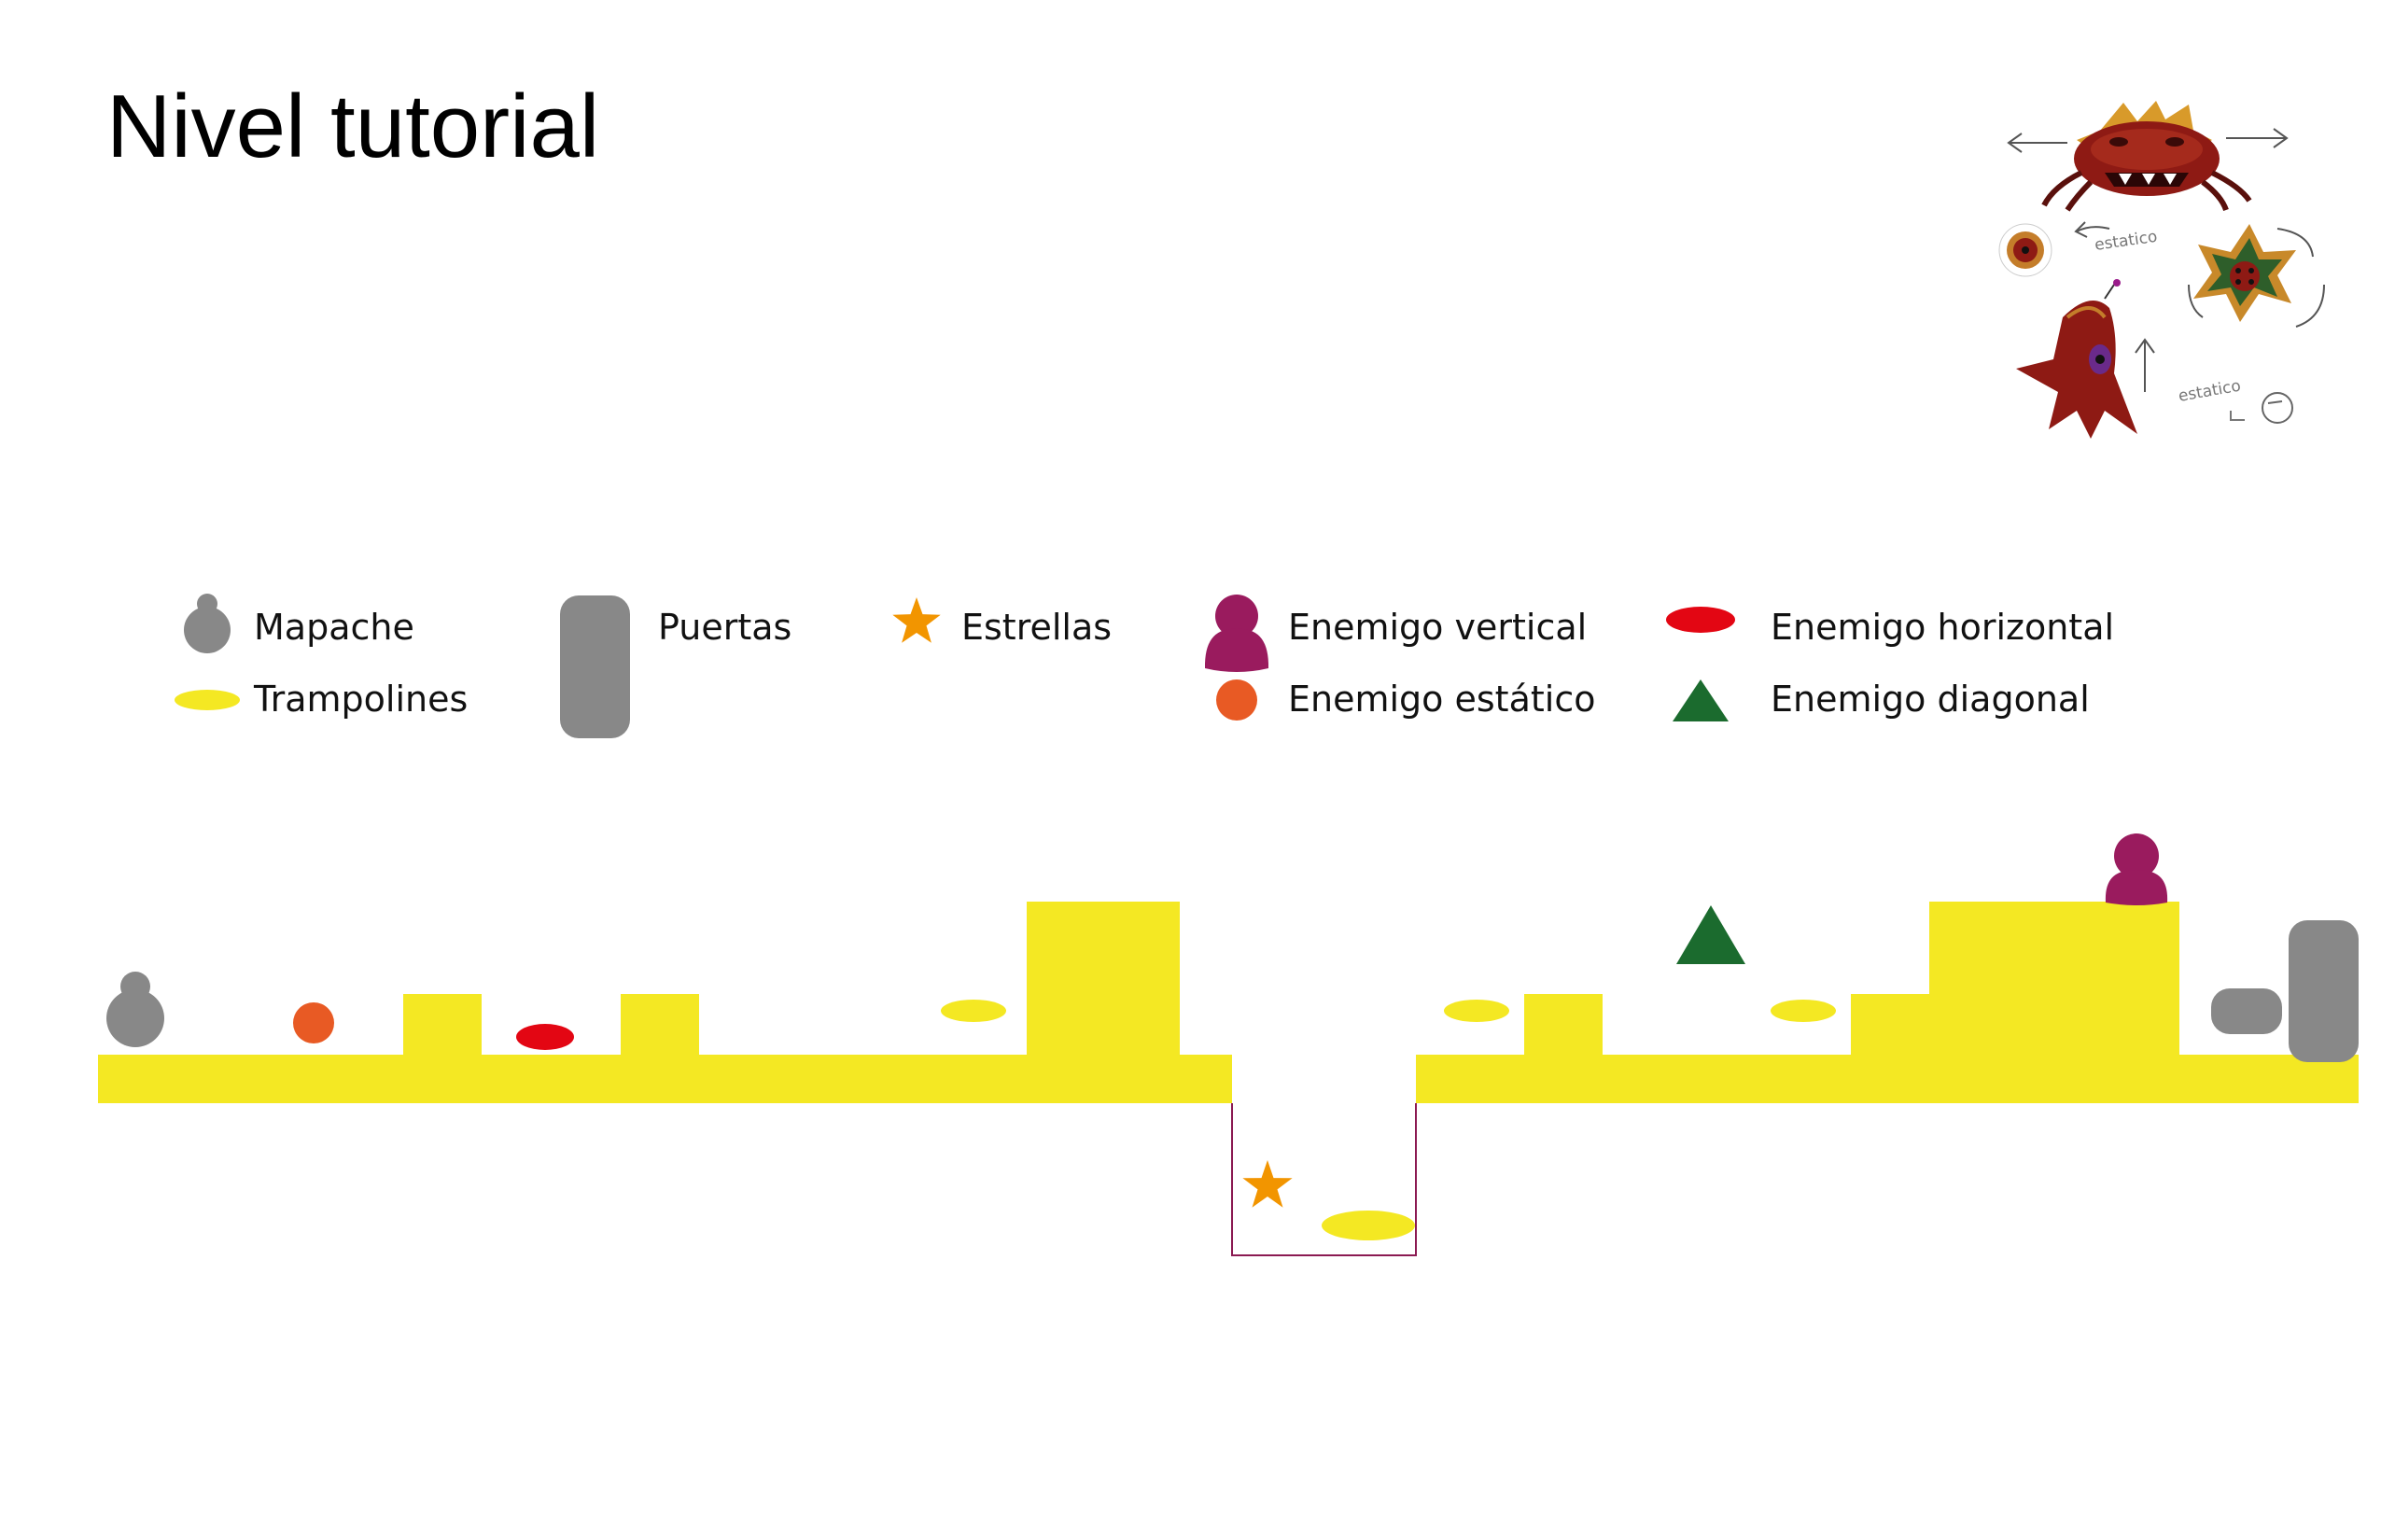  What do you see at coordinates (1369, 1225) in the screenshot?
I see `trampoline-pit` at bounding box center [1369, 1225].